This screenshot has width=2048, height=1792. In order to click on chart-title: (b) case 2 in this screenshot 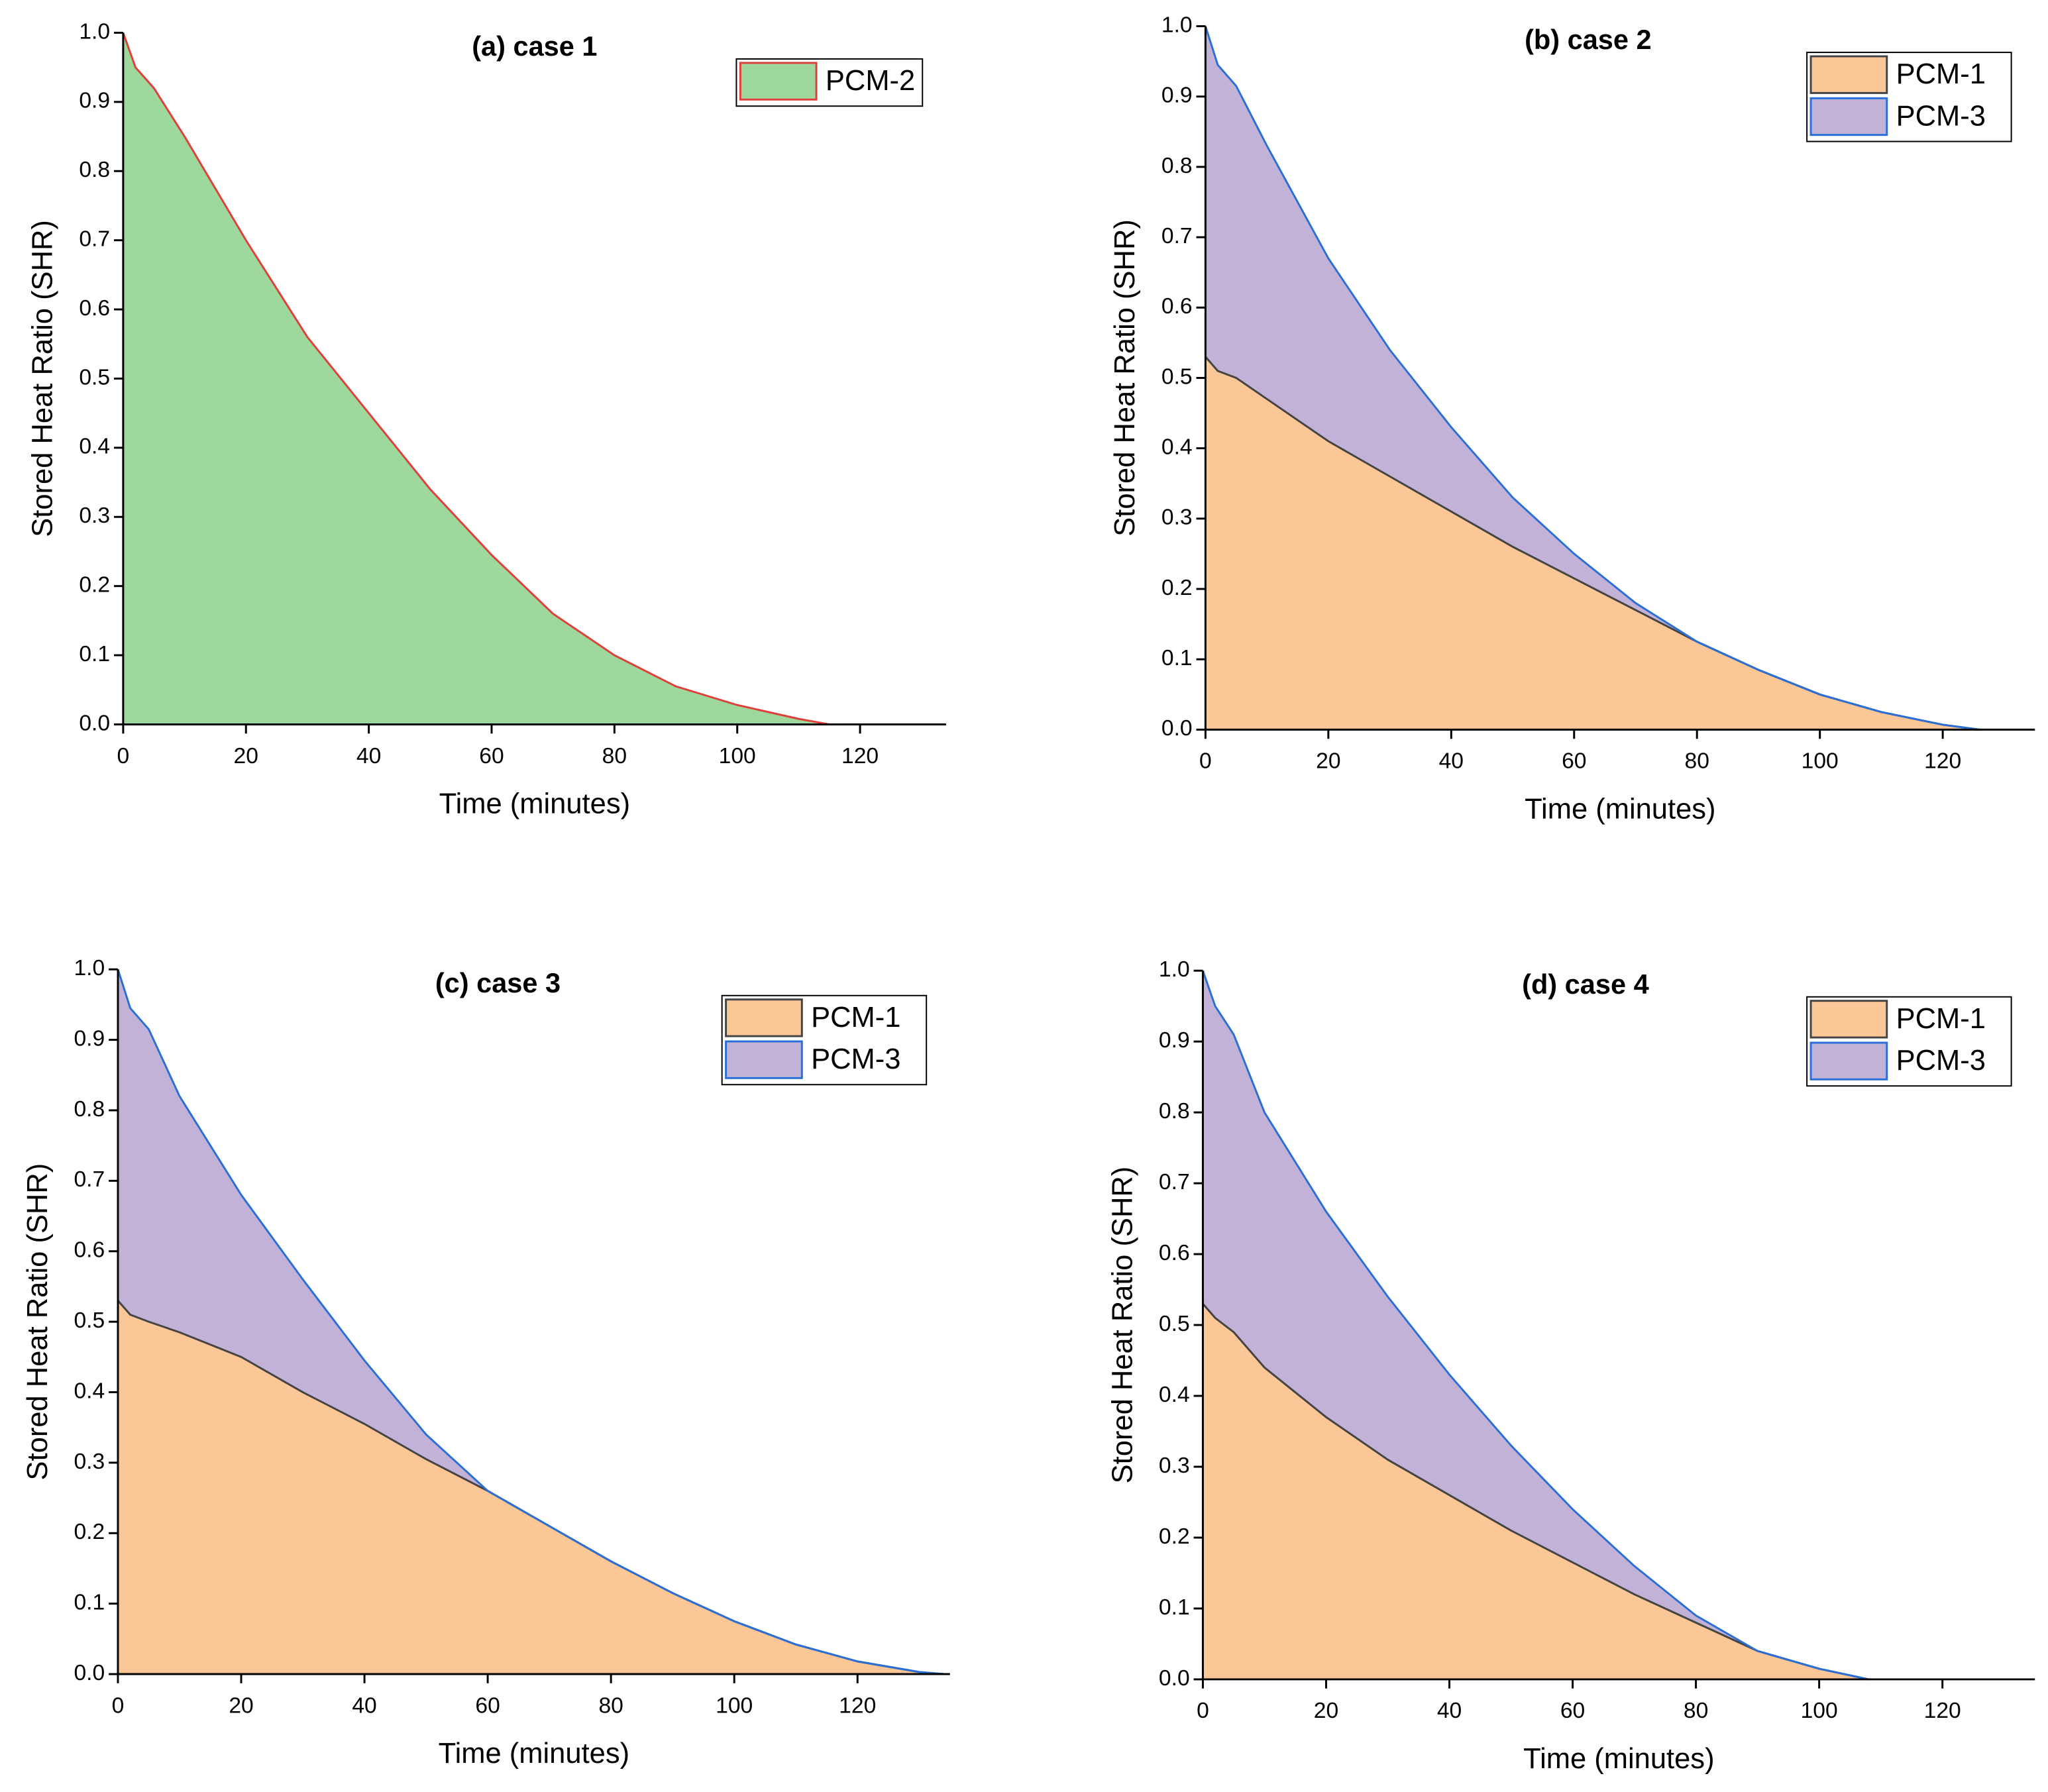, I will do `click(1588, 39)`.